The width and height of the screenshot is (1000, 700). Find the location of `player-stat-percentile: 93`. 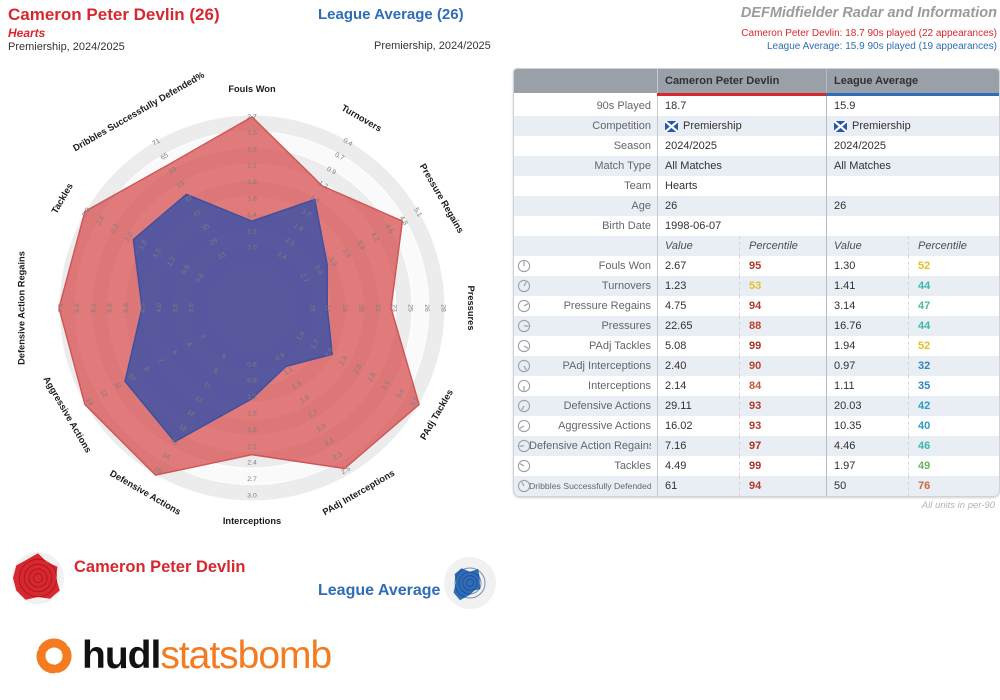

player-stat-percentile: 93 is located at coordinates (782, 406).